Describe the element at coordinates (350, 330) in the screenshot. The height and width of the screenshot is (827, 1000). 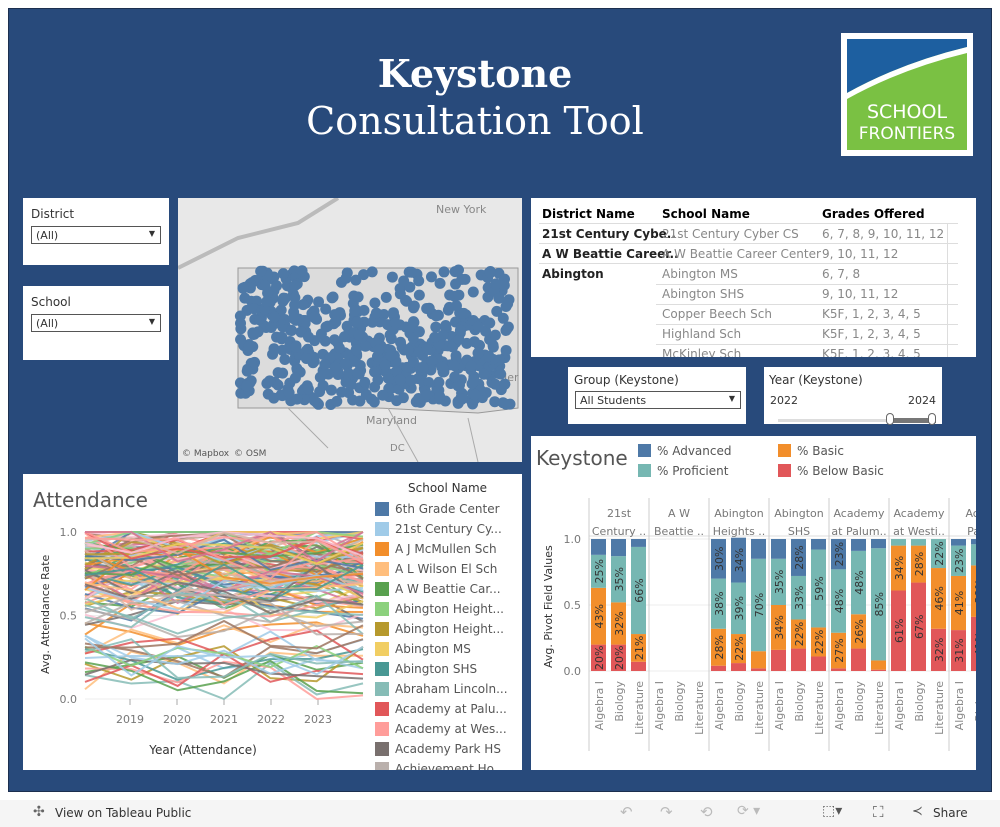
I see `school-map: New York Maryland DC Jer © Mapbox © OSM` at that location.